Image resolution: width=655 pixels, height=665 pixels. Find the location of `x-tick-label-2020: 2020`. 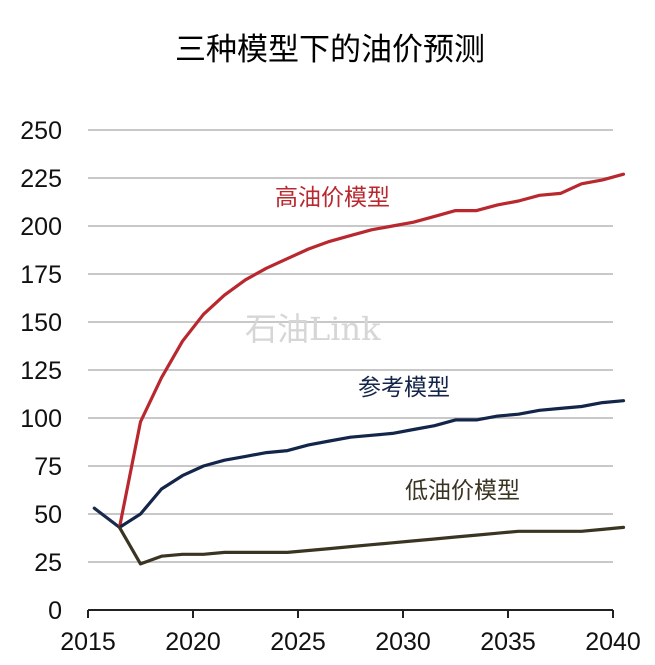

x-tick-label-2020: 2020 is located at coordinates (193, 642).